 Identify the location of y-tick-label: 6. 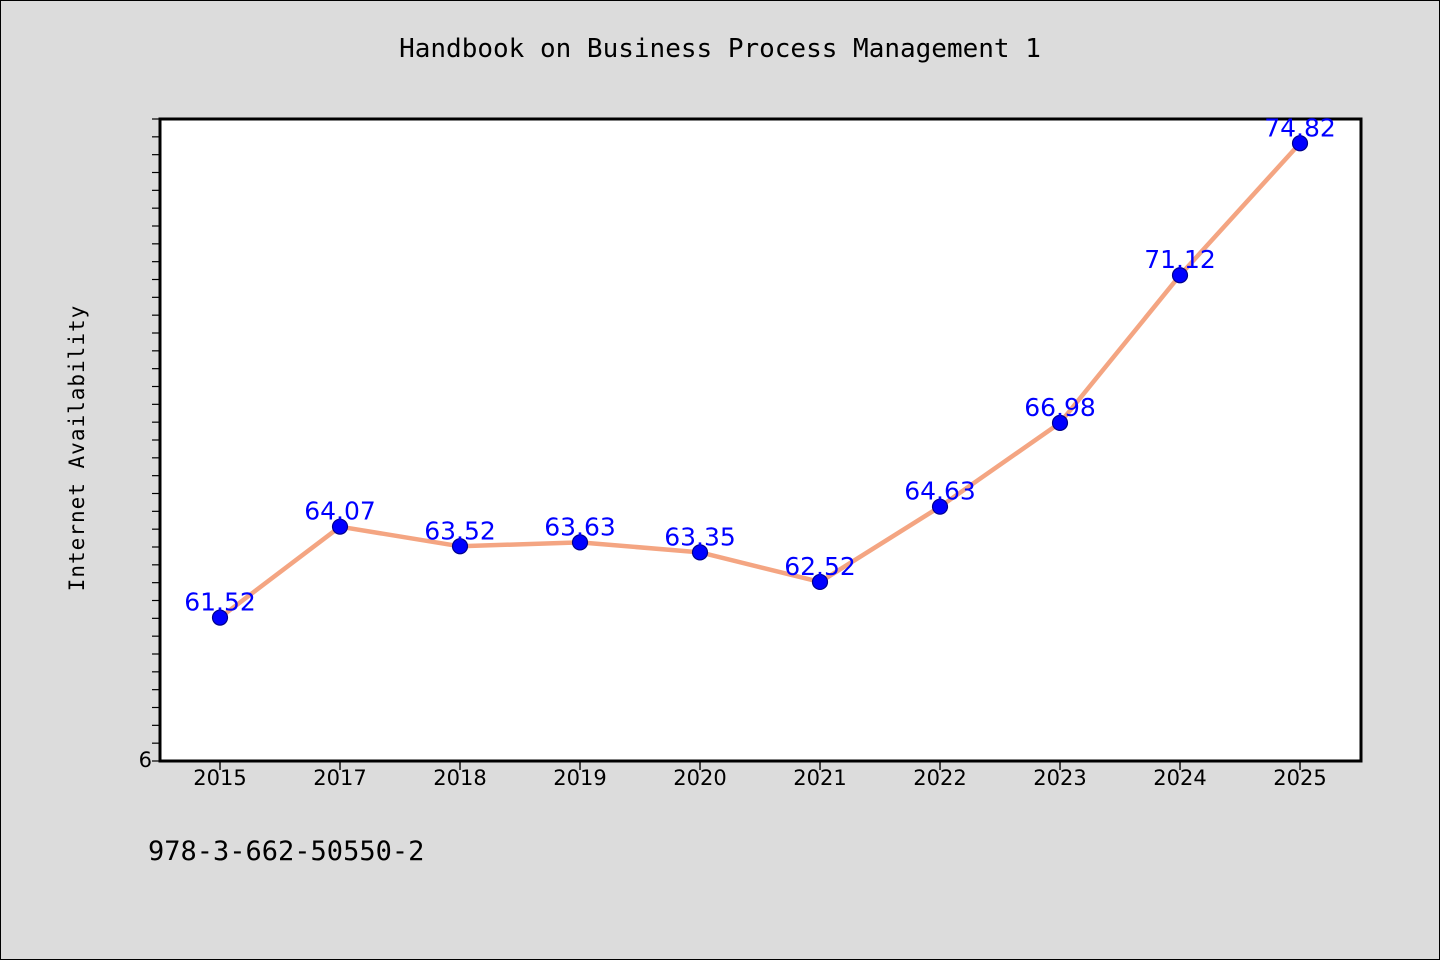
(145, 760).